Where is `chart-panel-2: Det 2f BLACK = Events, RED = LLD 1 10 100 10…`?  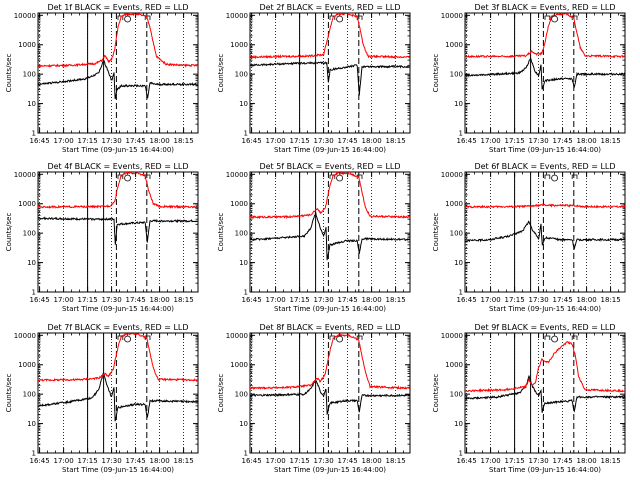 chart-panel-2: Det 2f BLACK = Events, RED = LLD 1 10 100 10… is located at coordinates (314, 78).